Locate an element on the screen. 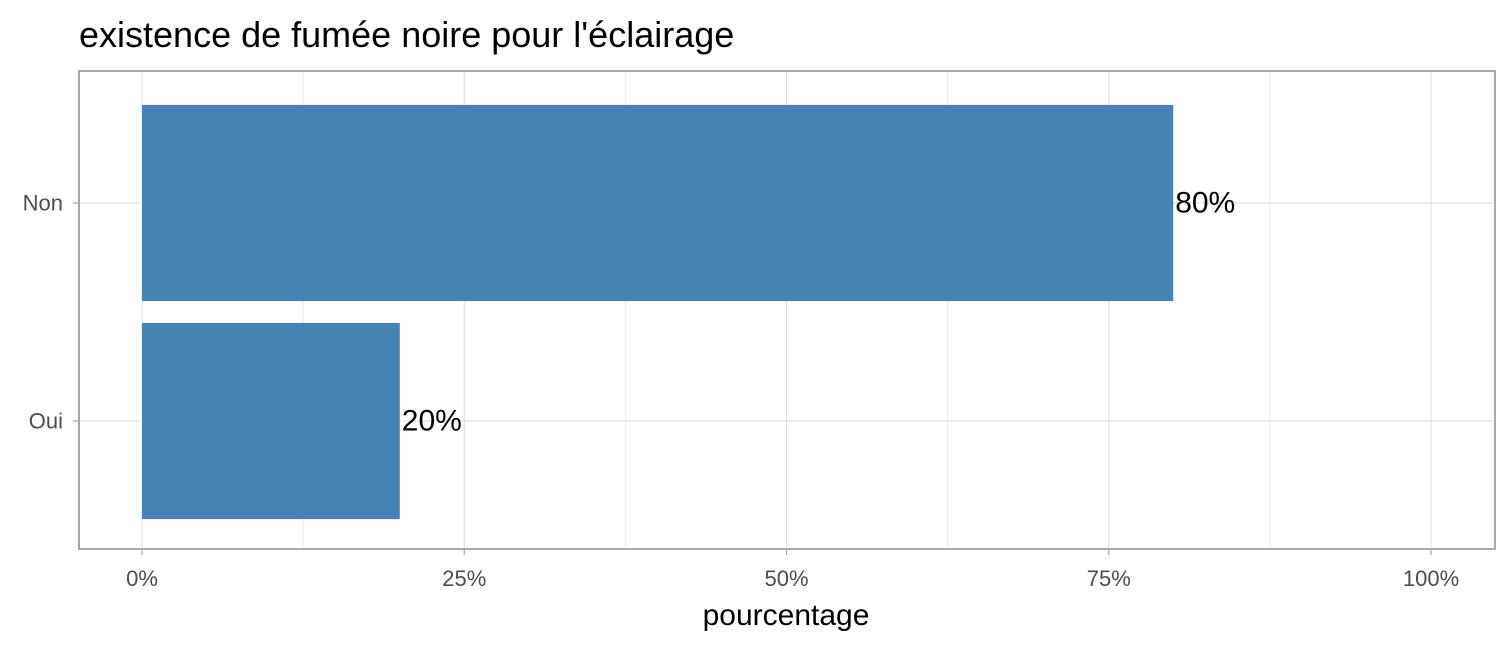 Image resolution: width=1512 pixels, height=648 pixels. bar-oui is located at coordinates (271, 421).